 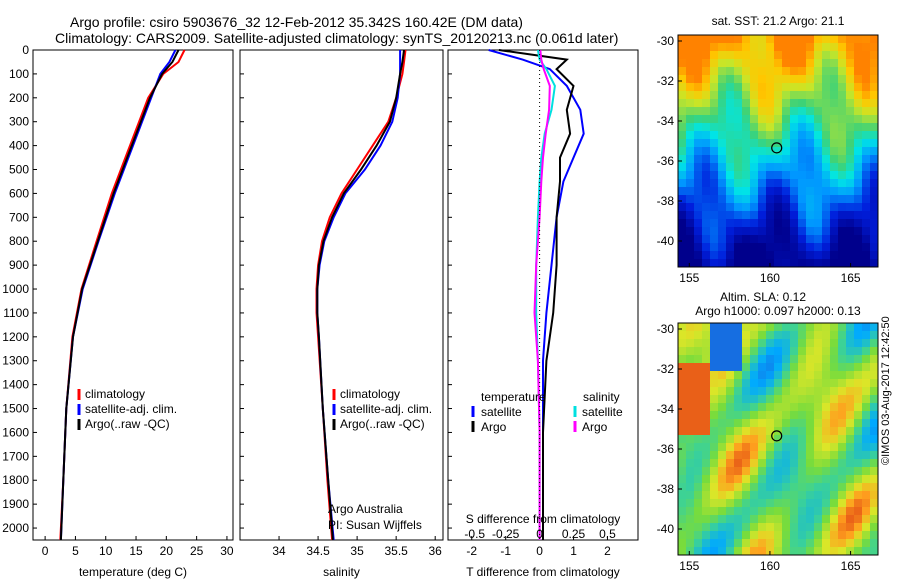 What do you see at coordinates (770, 278) in the screenshot?
I see `x-tick-label: 160` at bounding box center [770, 278].